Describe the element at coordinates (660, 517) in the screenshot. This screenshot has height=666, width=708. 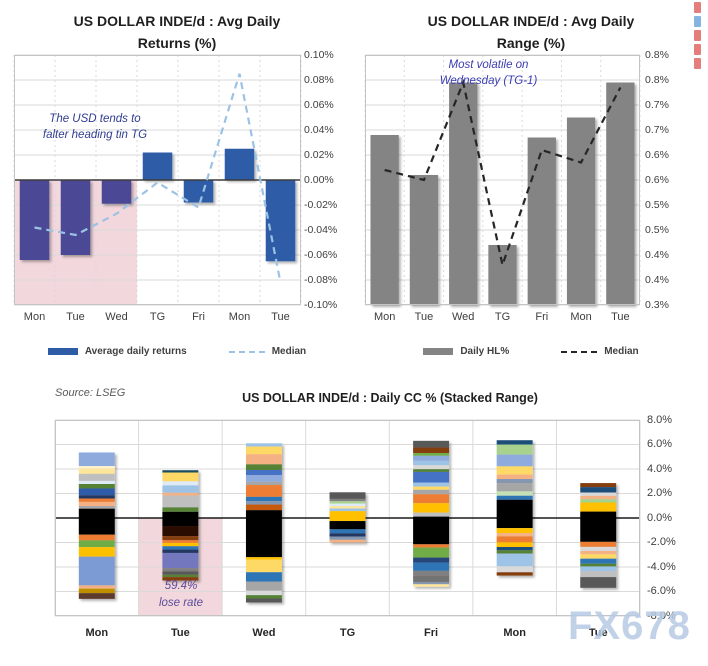
I see `y-tick-label: 0.0%` at that location.